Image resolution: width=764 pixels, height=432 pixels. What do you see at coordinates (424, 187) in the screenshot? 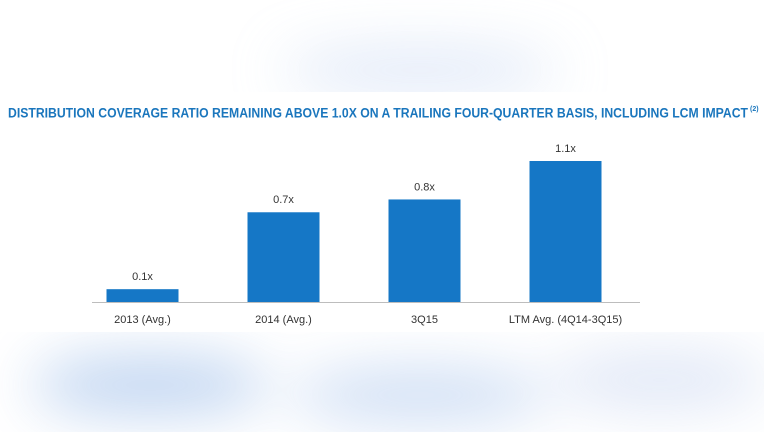
I see `value-label: 0.8x` at bounding box center [424, 187].